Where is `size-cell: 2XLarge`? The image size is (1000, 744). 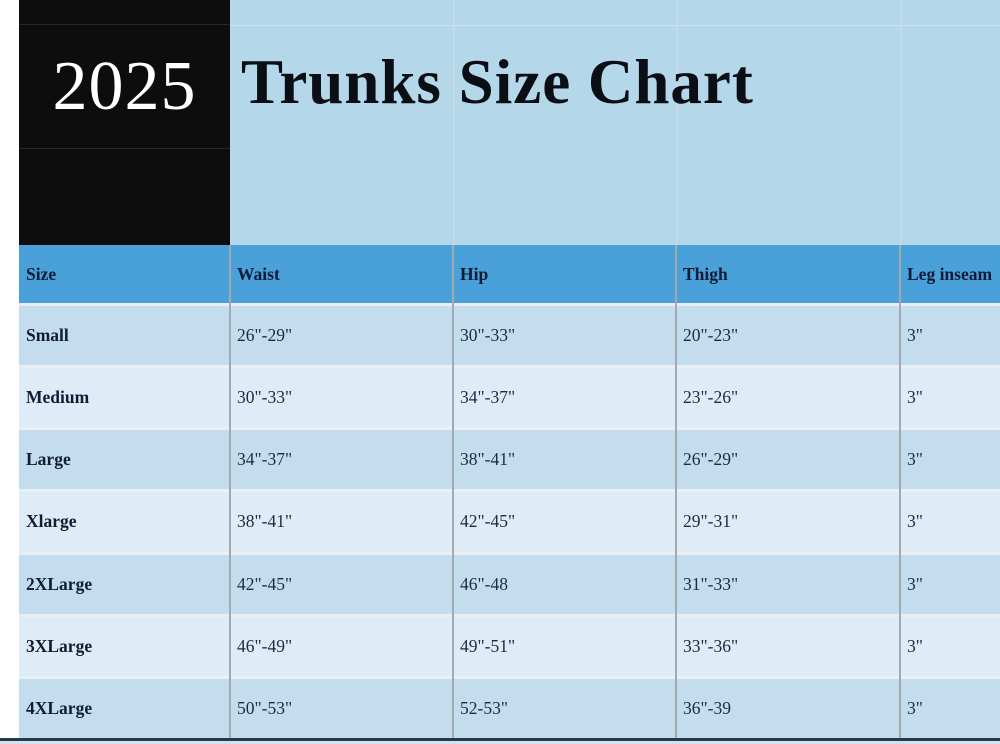
size-cell: 2XLarge is located at coordinates (59, 583).